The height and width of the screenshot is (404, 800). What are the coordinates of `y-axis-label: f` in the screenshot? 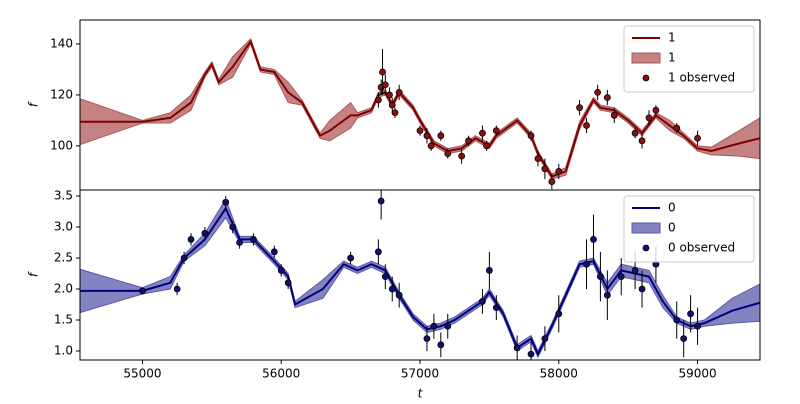 It's located at (34, 274).